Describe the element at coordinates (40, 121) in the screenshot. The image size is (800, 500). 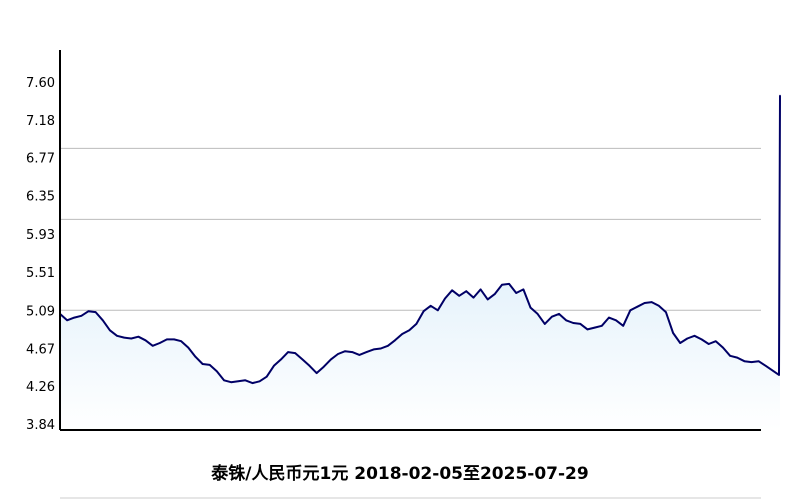
I see `y-tick-label: 7.18` at that location.